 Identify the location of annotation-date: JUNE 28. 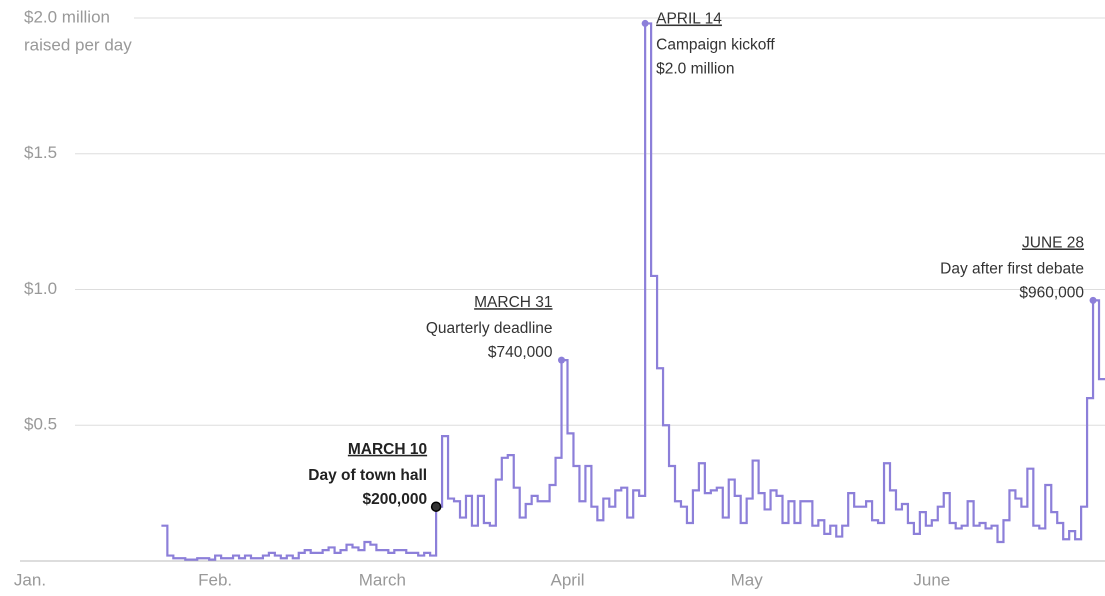
(1053, 242).